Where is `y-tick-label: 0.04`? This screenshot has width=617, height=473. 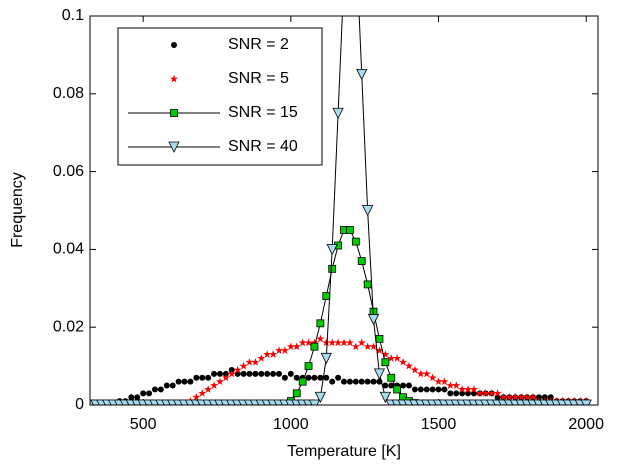 y-tick-label: 0.04 is located at coordinates (68, 249).